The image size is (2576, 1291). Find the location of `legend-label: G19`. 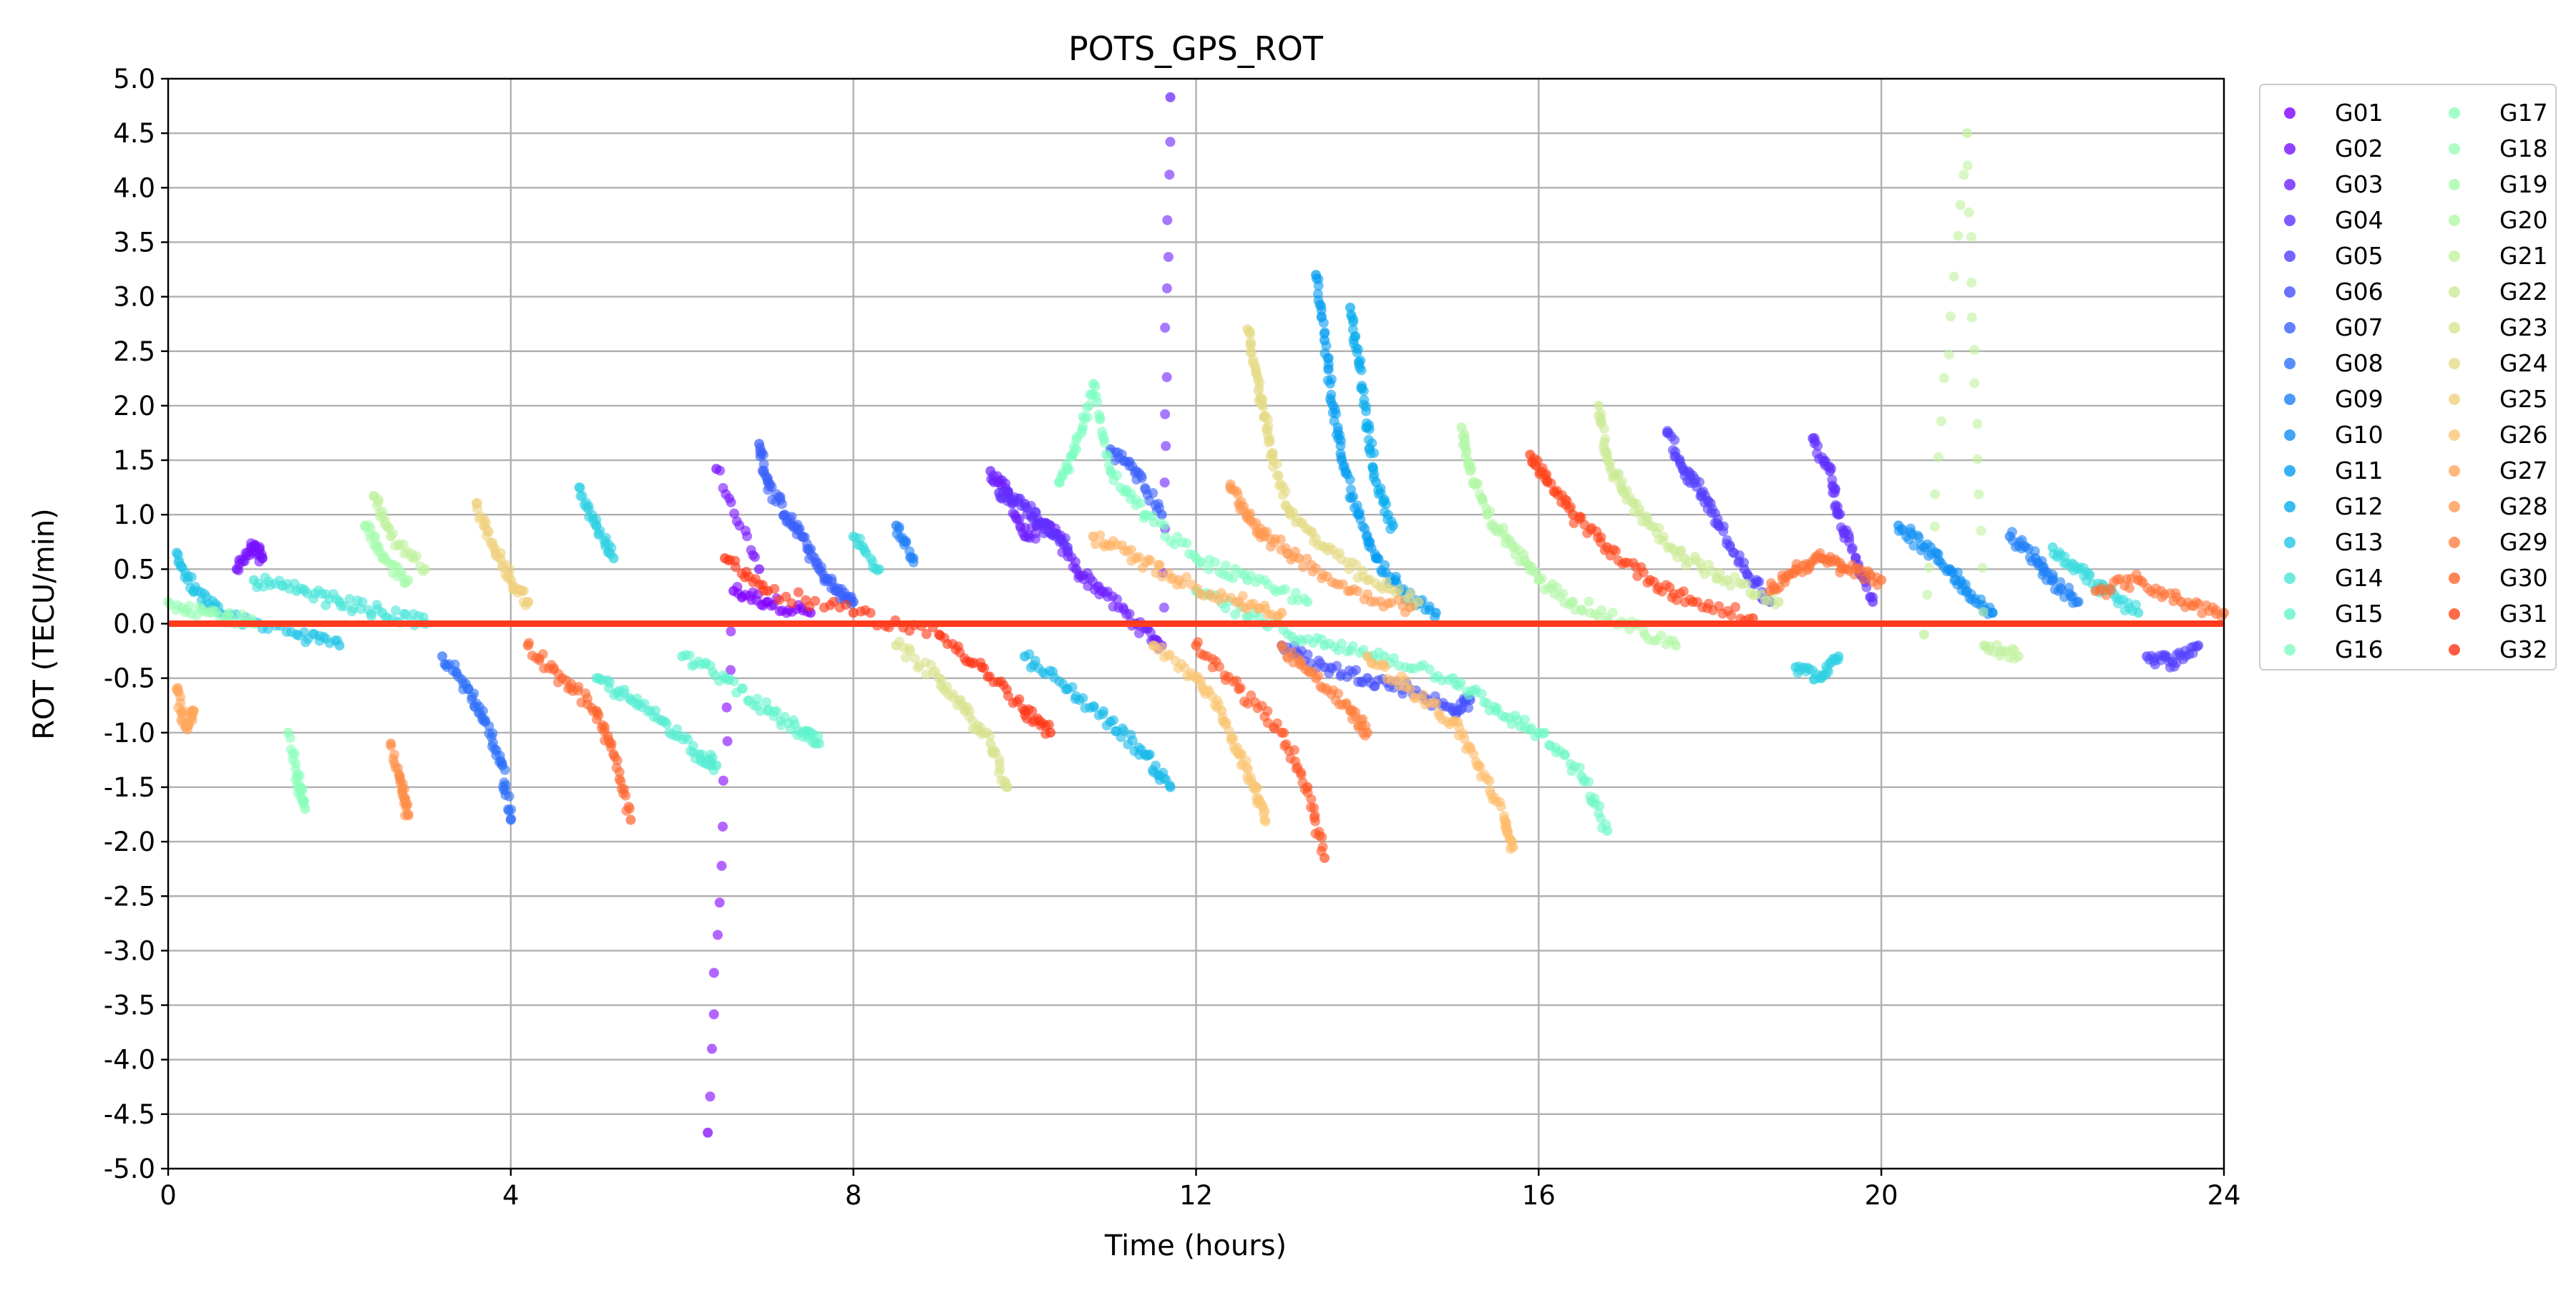

legend-label: G19 is located at coordinates (2523, 184).